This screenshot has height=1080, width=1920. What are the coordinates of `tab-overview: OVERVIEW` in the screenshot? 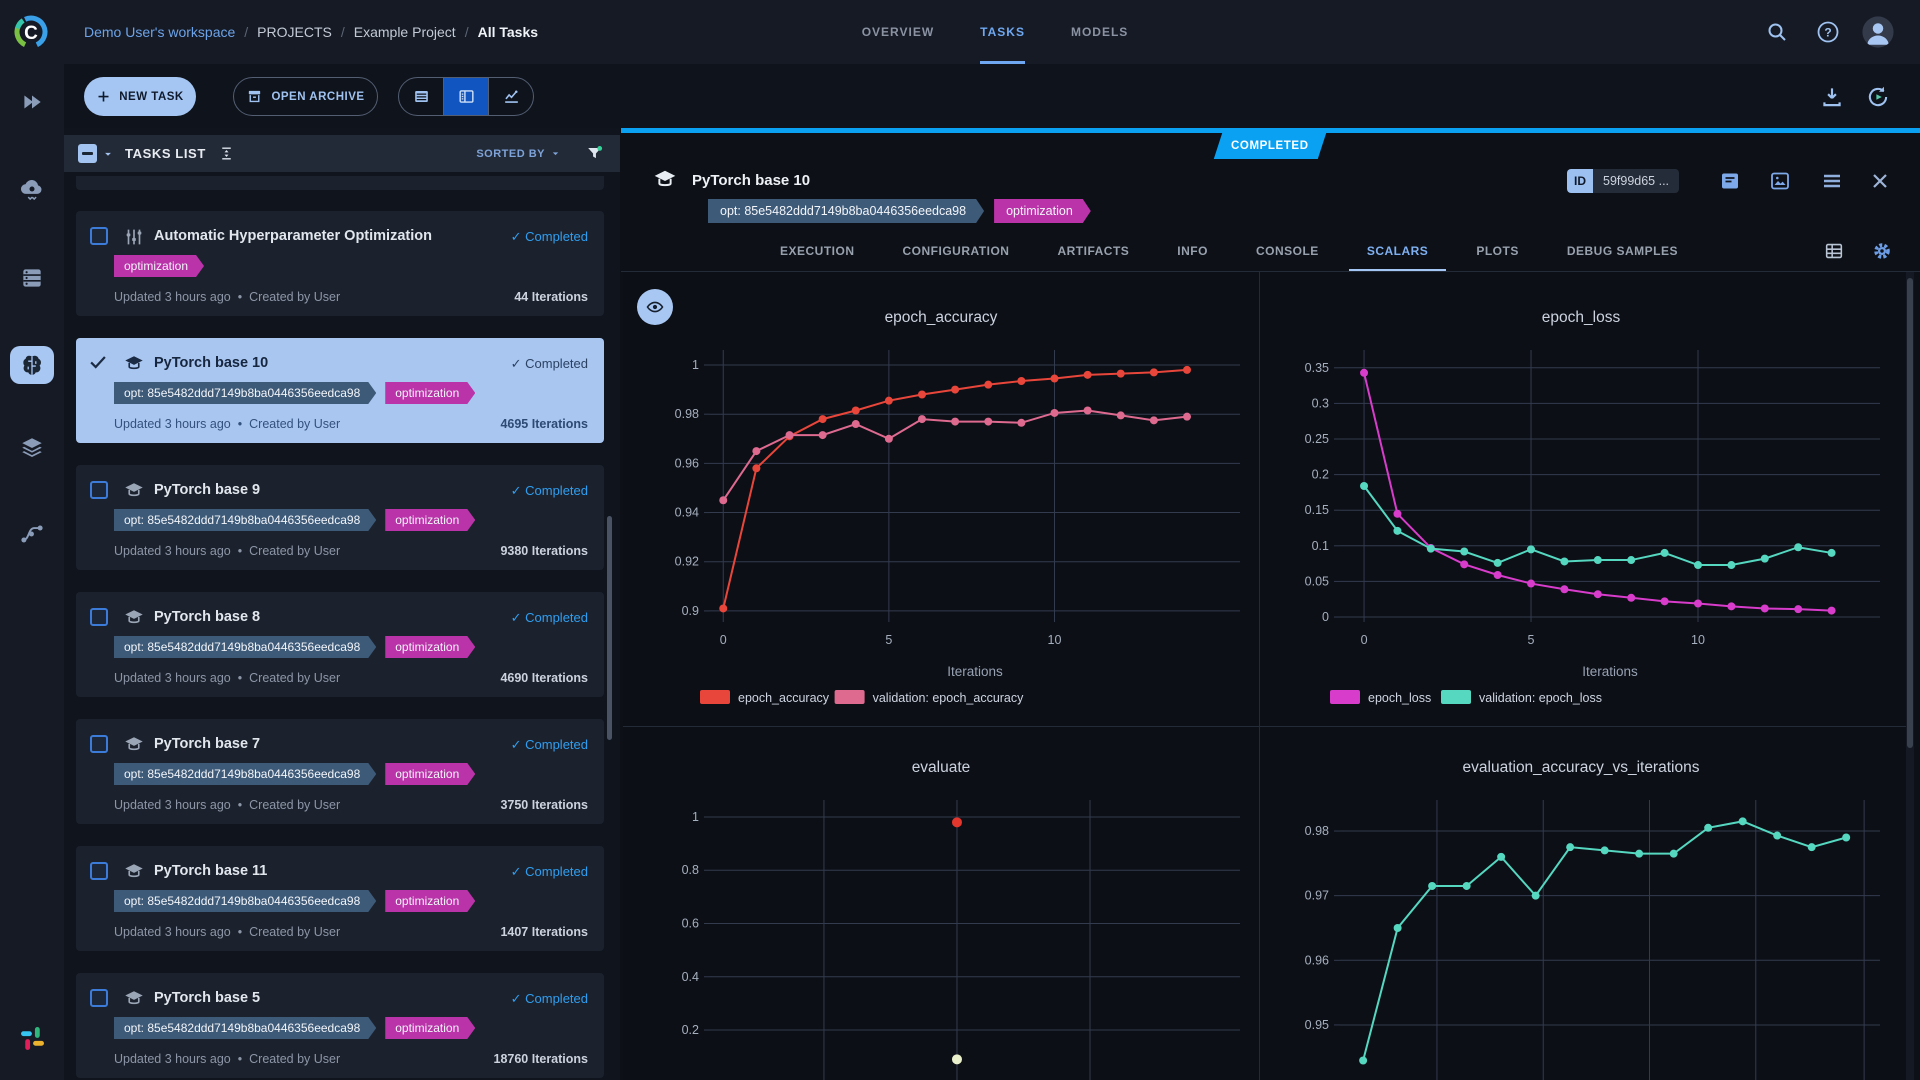 It's located at (898, 32).